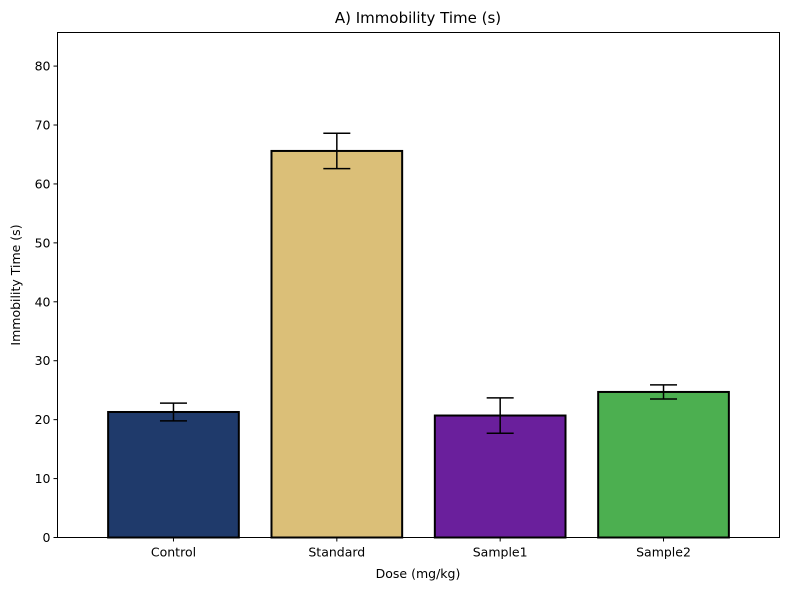 The height and width of the screenshot is (590, 790). I want to click on x-tick-label: Standard, so click(336, 552).